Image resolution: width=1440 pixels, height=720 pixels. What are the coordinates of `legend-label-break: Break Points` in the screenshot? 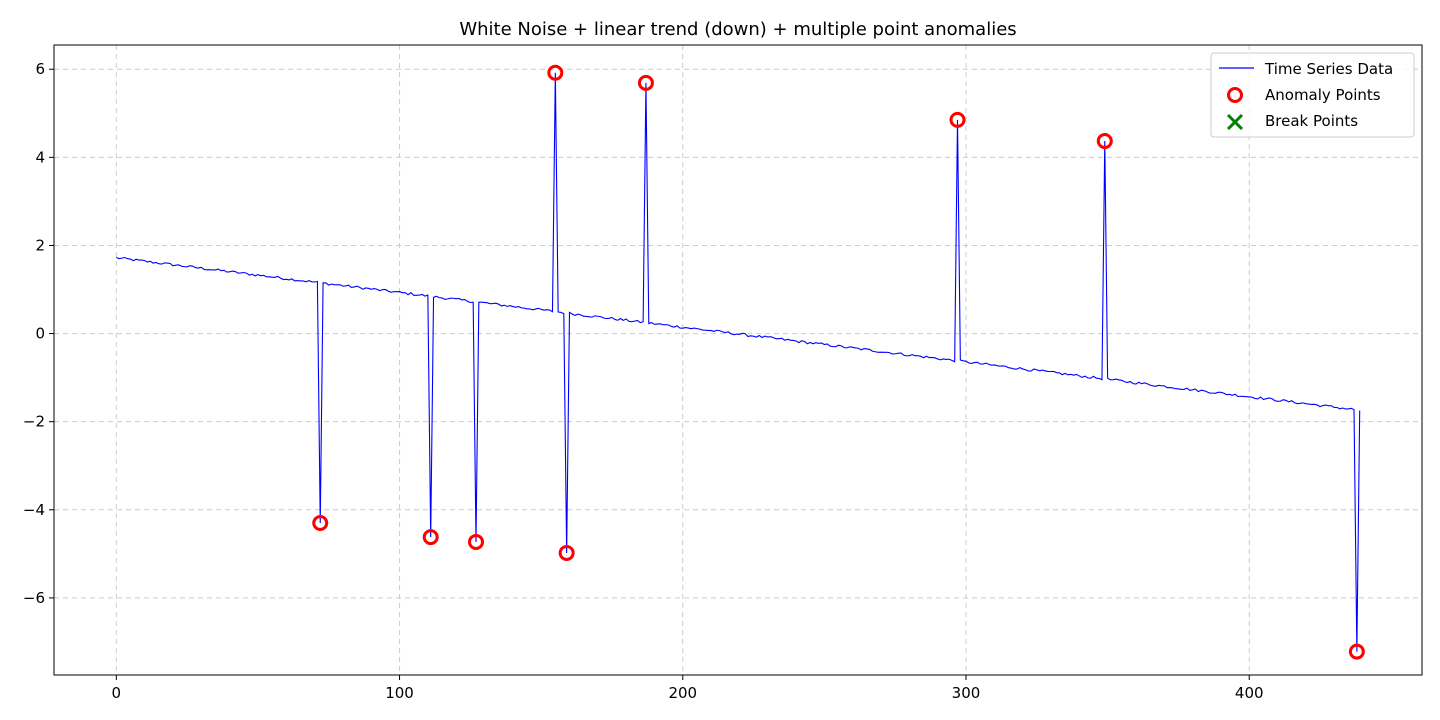 It's located at (1311, 121).